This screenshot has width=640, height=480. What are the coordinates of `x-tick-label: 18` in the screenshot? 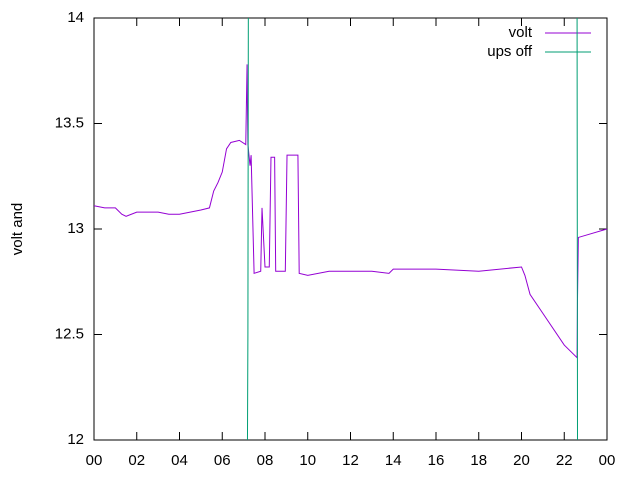 It's located at (478, 460).